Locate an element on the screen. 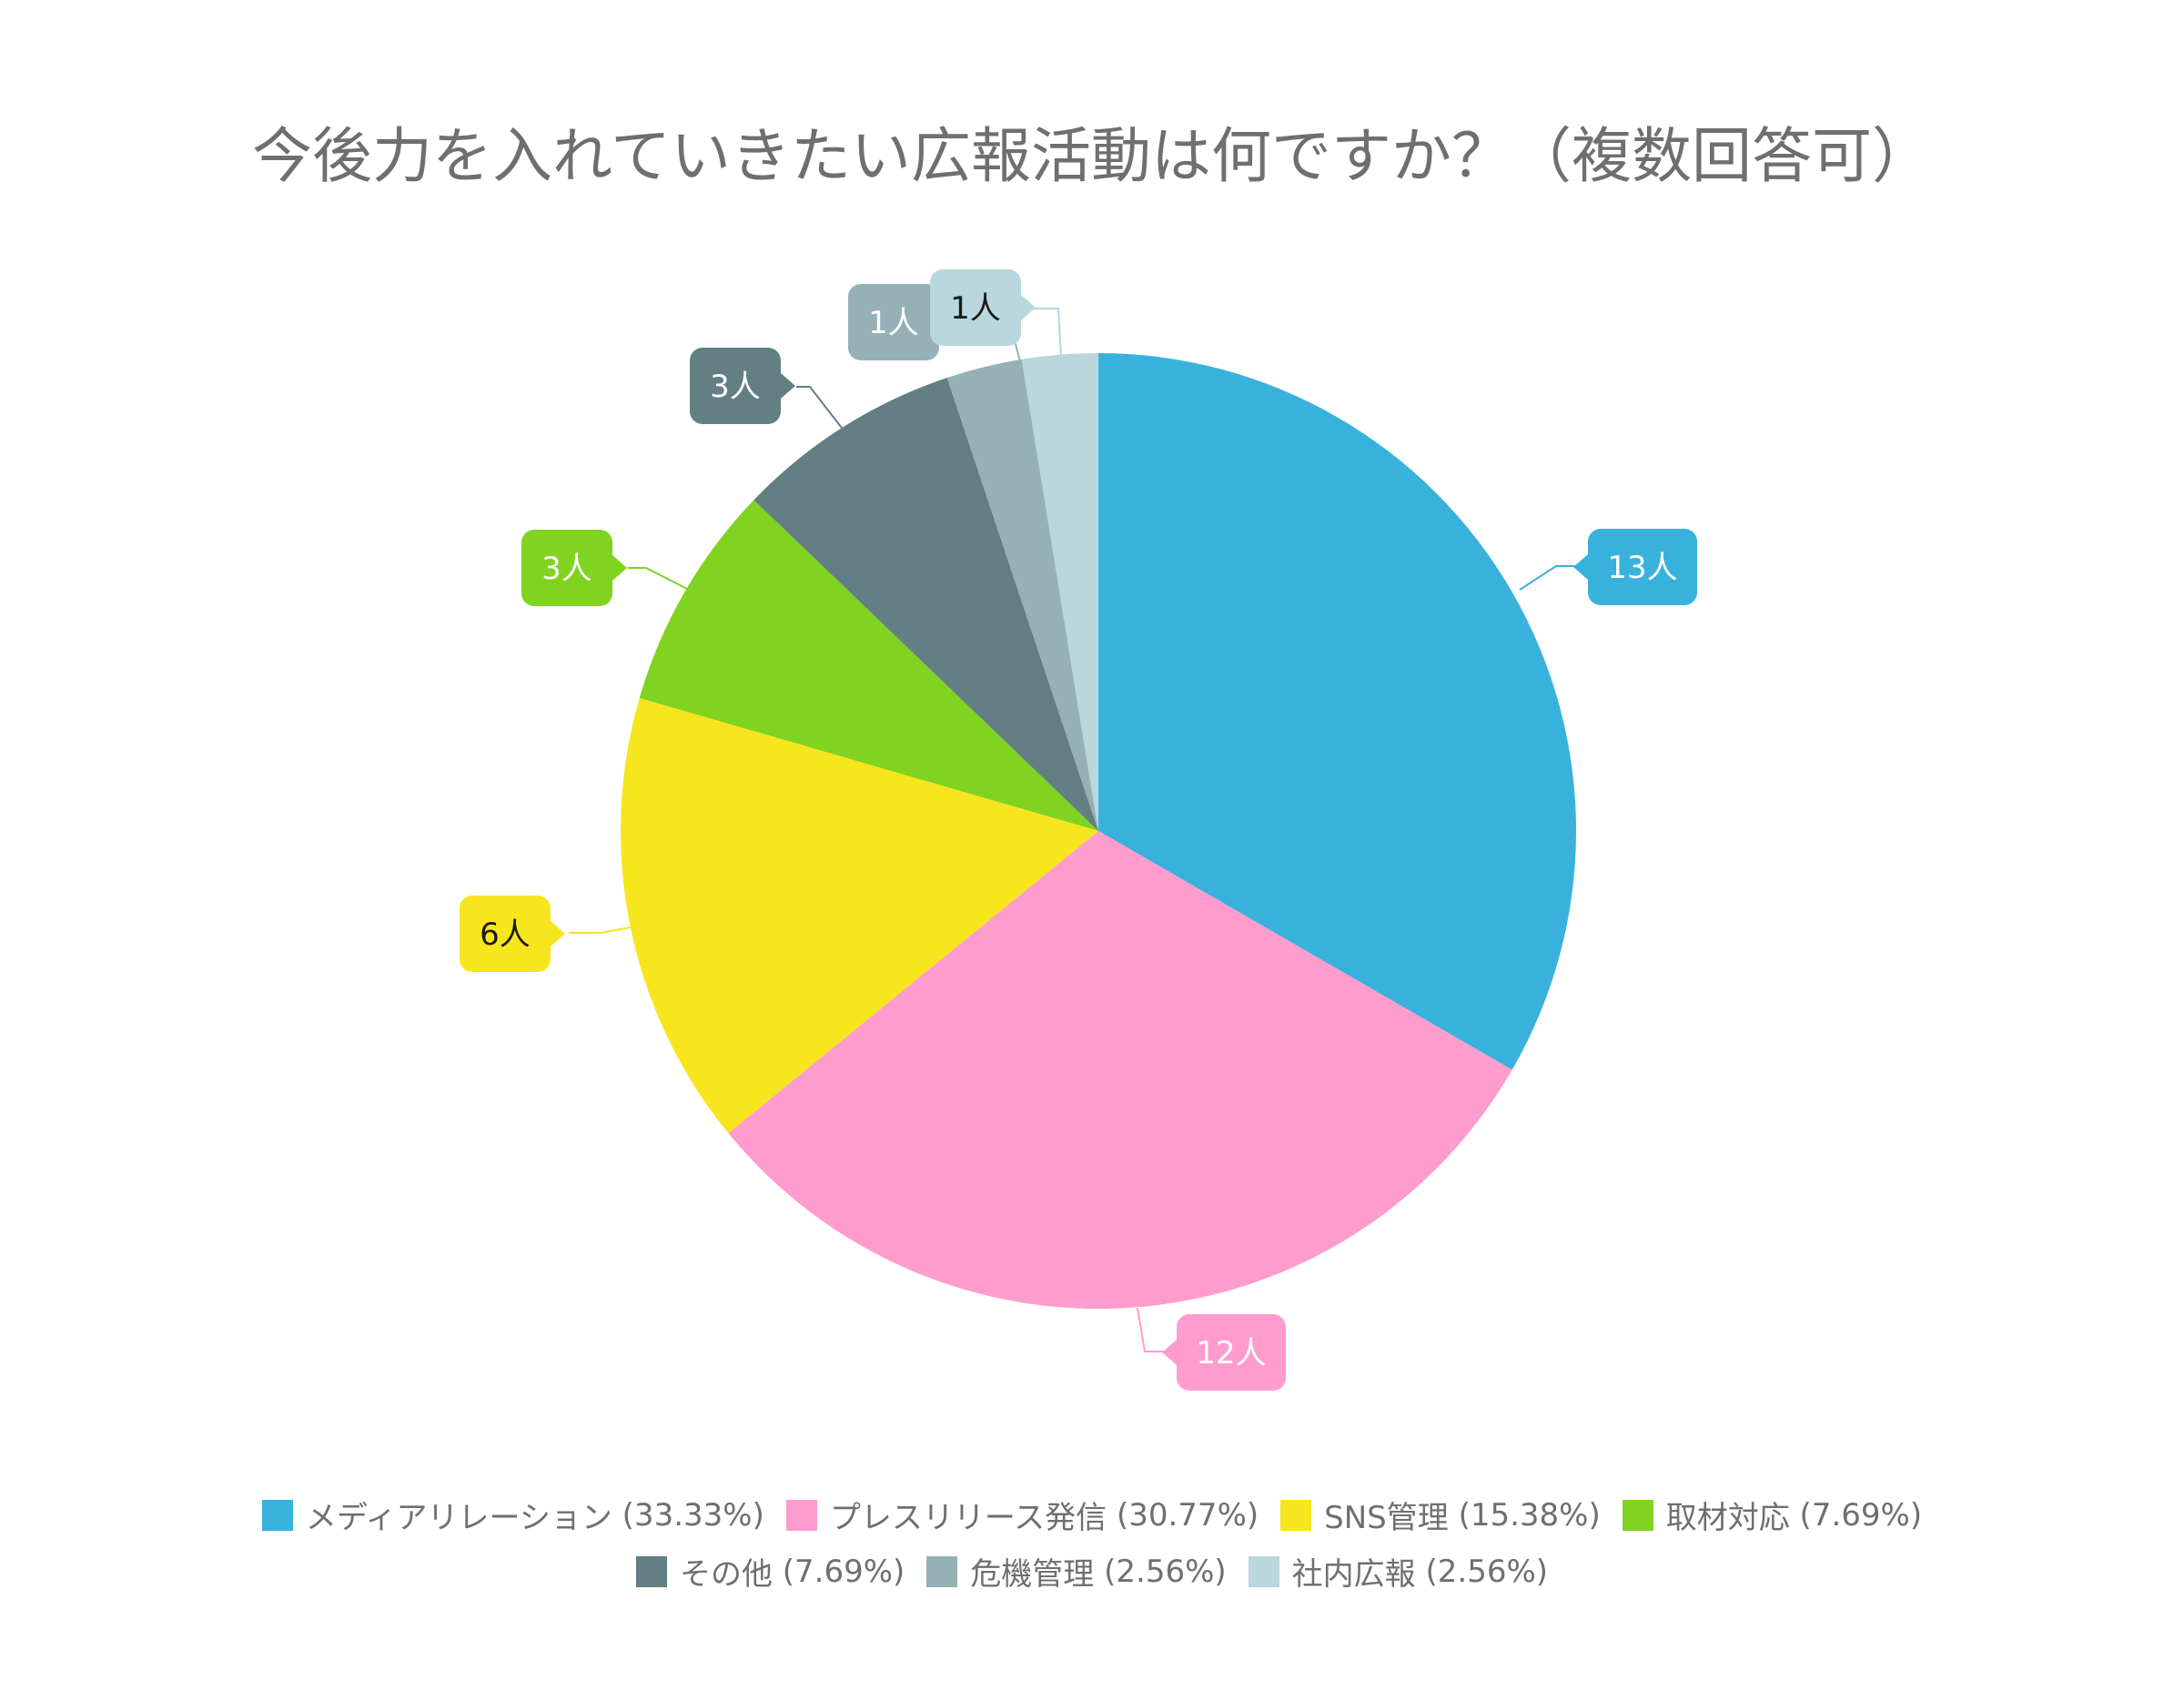  legend-item-crisis: 危機管理 (2.56%) is located at coordinates (1076, 1571).